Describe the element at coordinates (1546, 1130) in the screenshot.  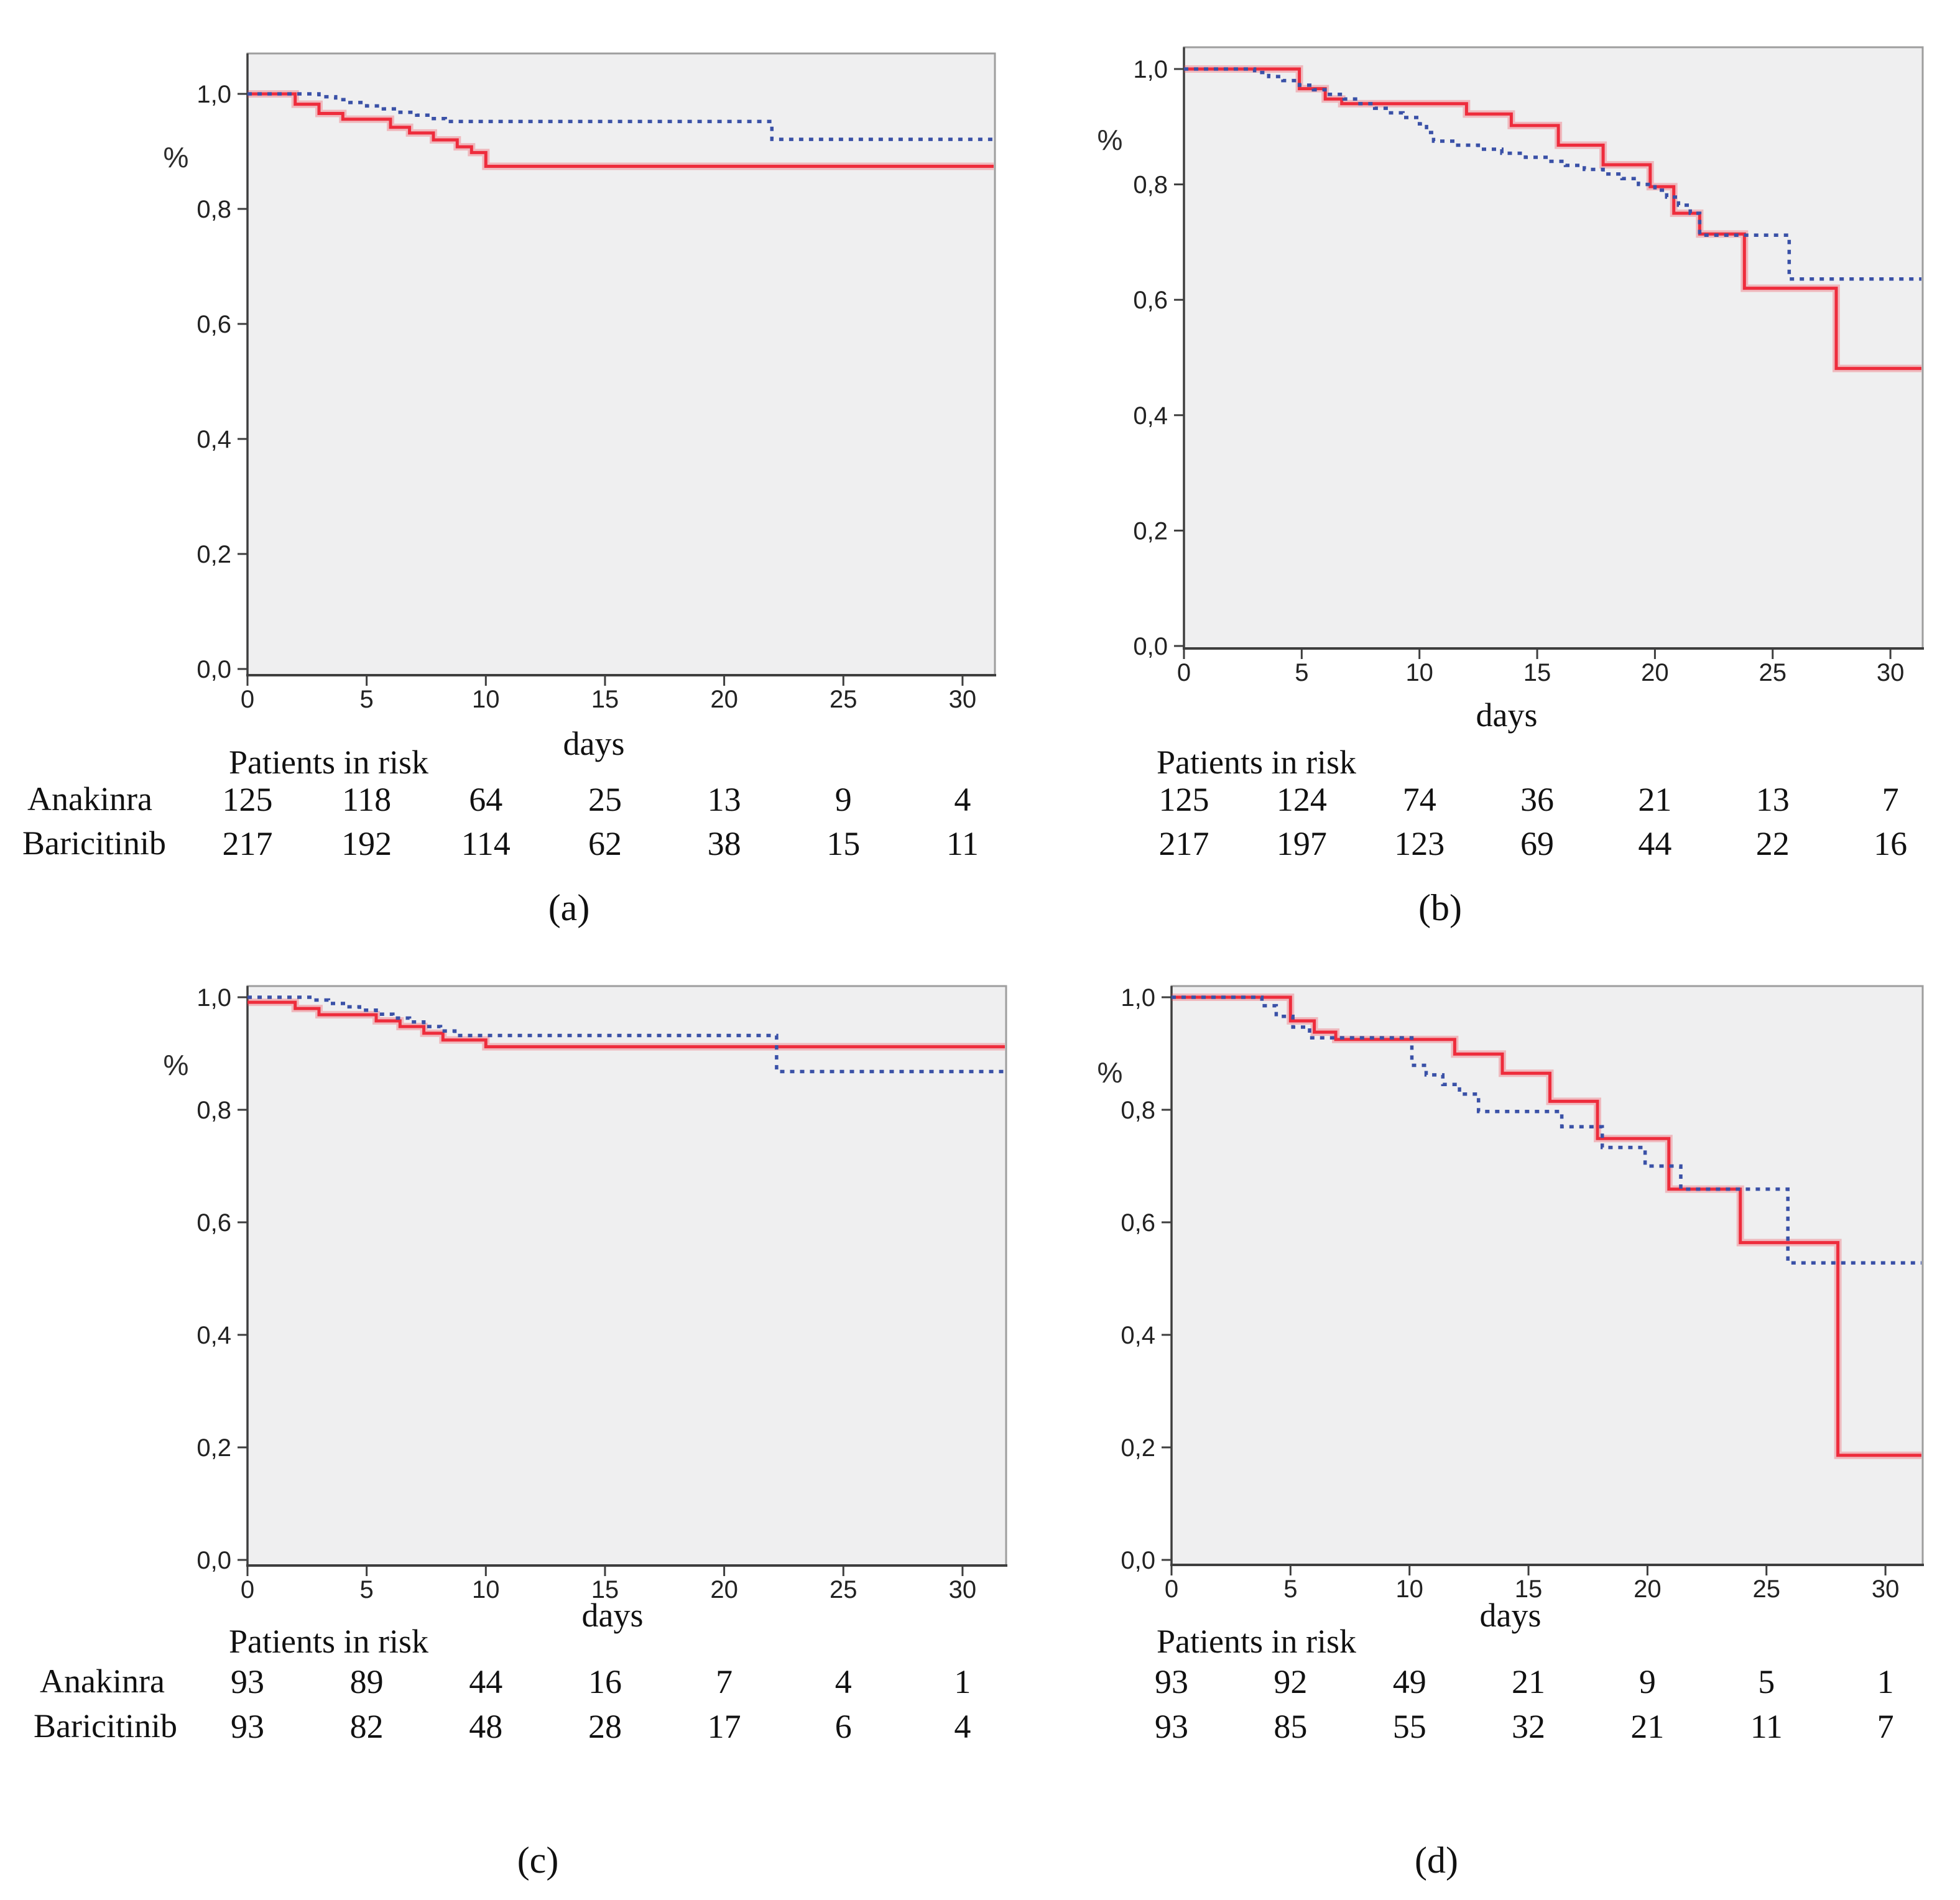
I see `series-baricitinib-line-d` at that location.